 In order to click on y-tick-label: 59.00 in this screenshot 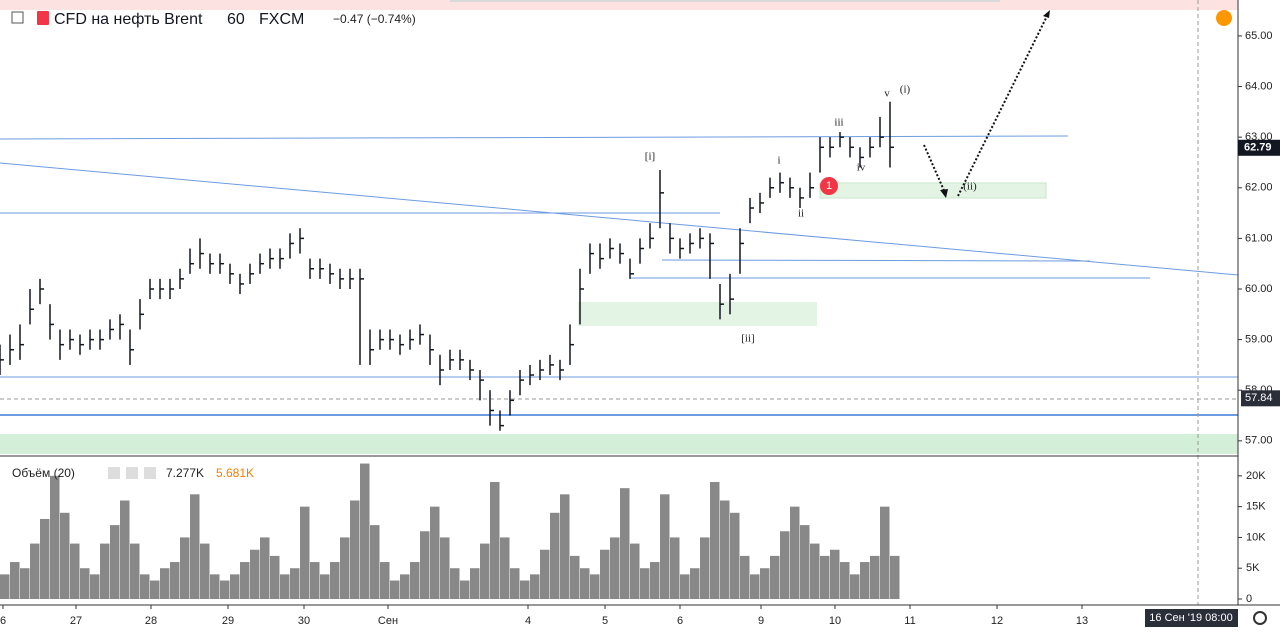, I will do `click(1259, 340)`.